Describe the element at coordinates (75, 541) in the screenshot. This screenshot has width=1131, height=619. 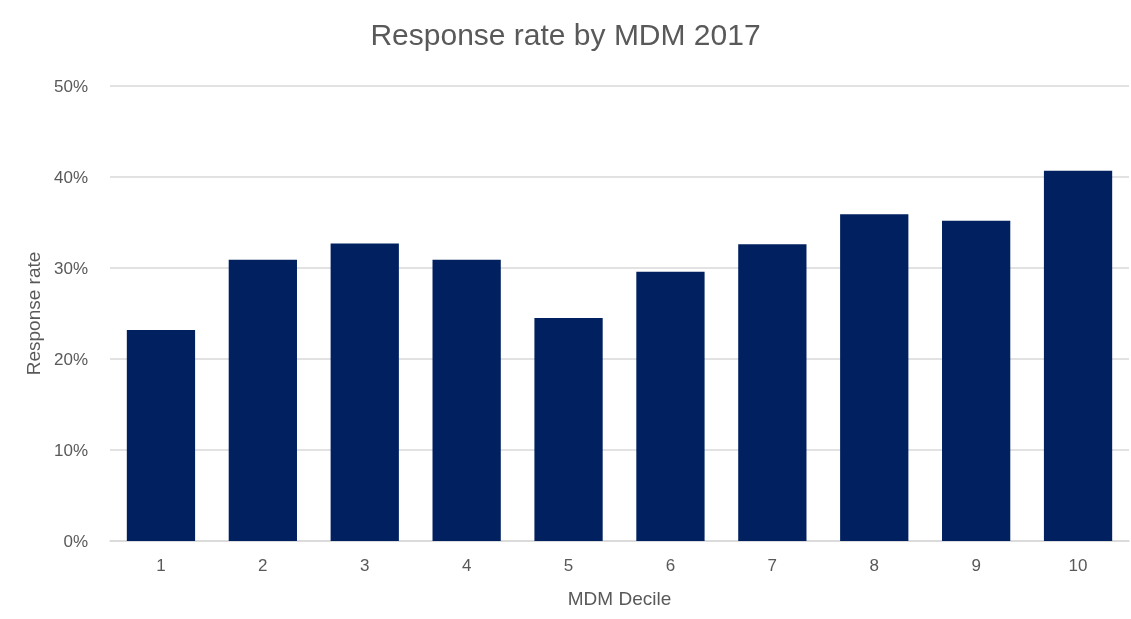
I see `y-tick-label: 0%` at that location.